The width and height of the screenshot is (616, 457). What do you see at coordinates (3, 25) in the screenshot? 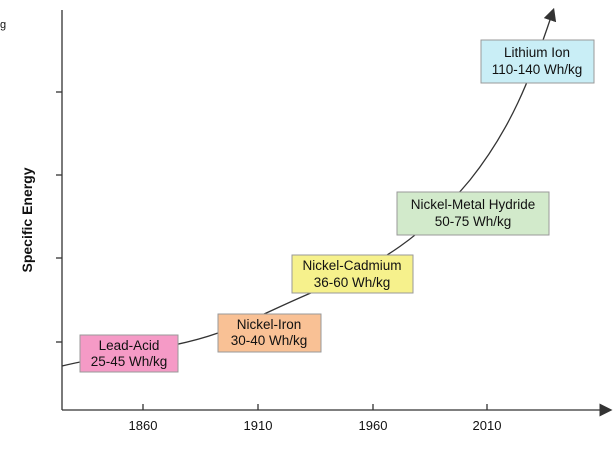
I see `corner-label: g` at bounding box center [3, 25].